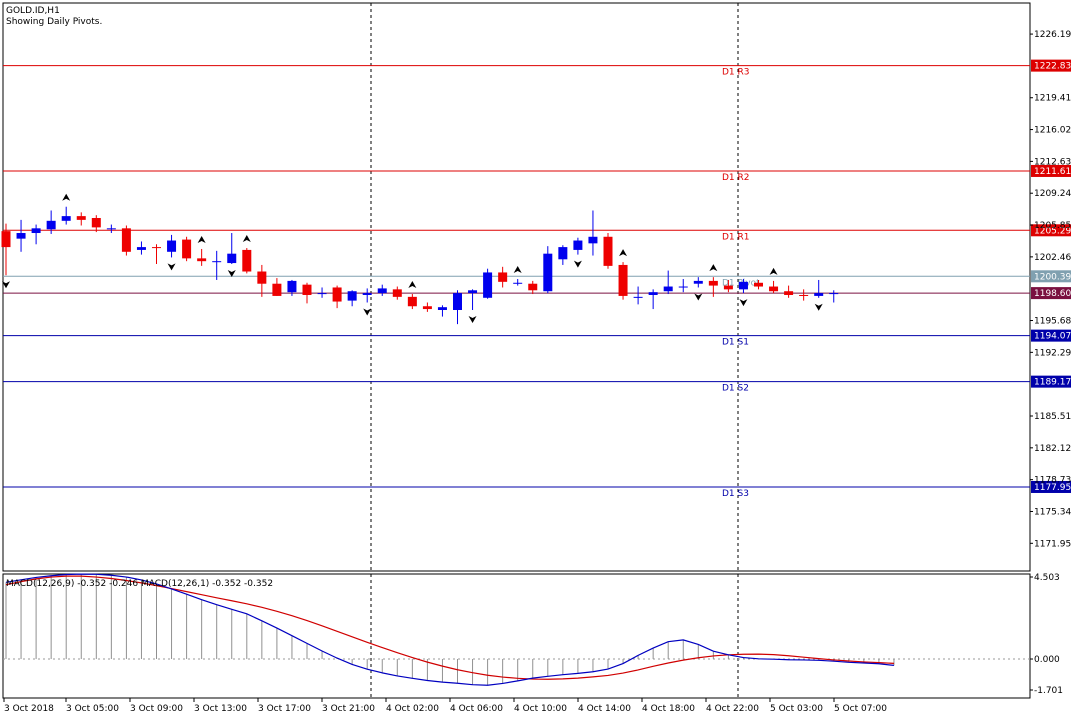  What do you see at coordinates (735, 494) in the screenshot?
I see `pivot-label: D1 S3` at bounding box center [735, 494].